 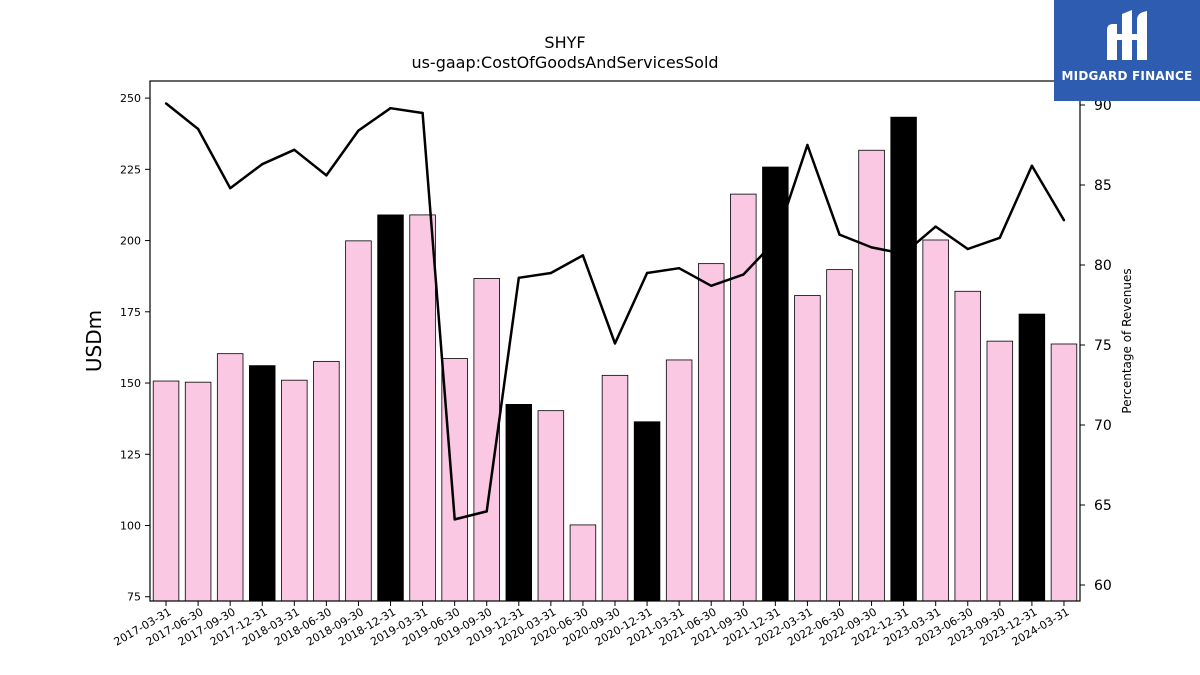 I want to click on logo: MIDGARD FINANCE, so click(x=1127, y=50).